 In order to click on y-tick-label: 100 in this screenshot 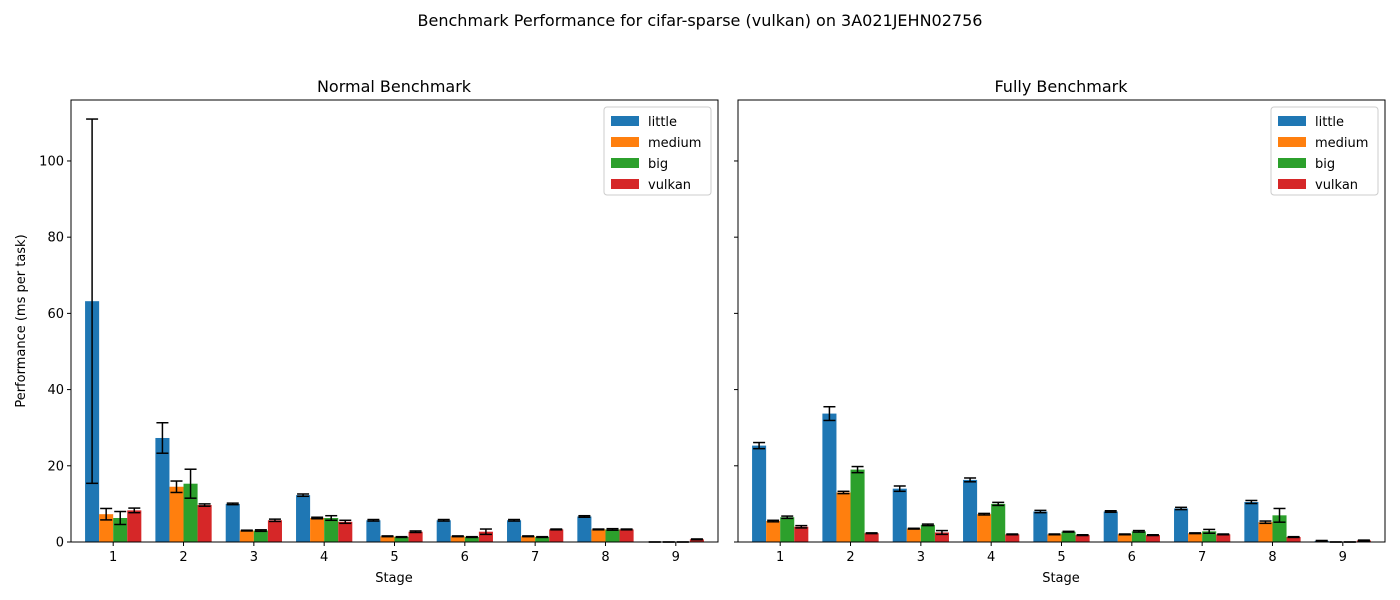, I will do `click(51, 161)`.